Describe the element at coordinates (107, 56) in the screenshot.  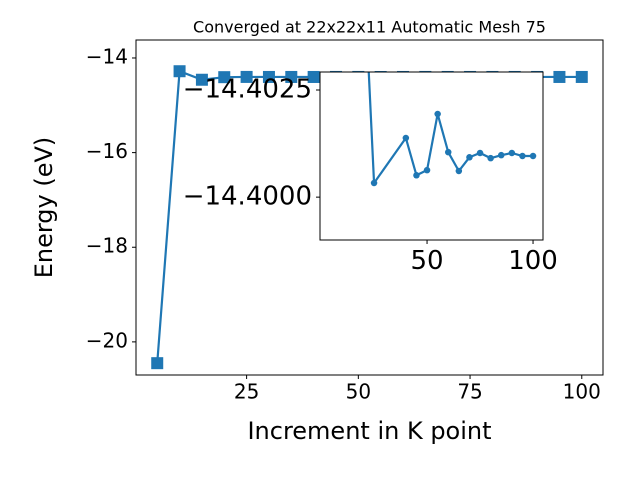
I see `y-tick-label: −14` at that location.